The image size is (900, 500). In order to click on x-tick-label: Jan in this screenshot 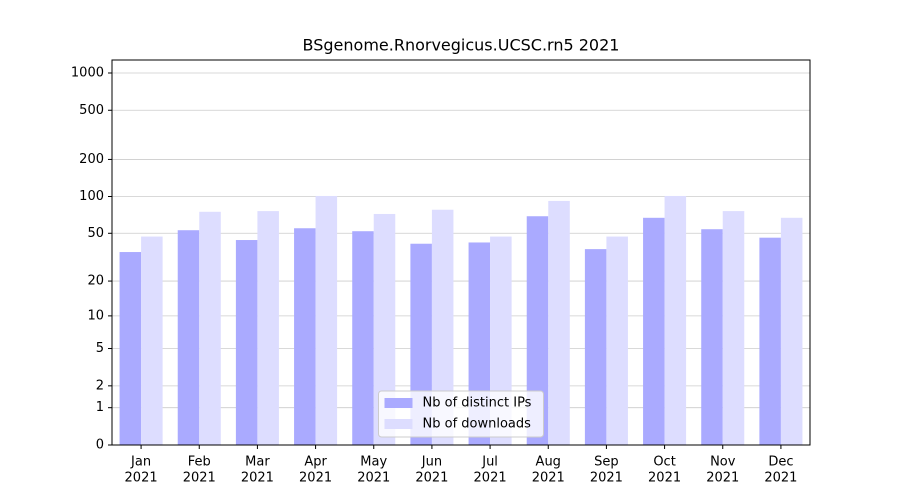, I will do `click(140, 462)`.